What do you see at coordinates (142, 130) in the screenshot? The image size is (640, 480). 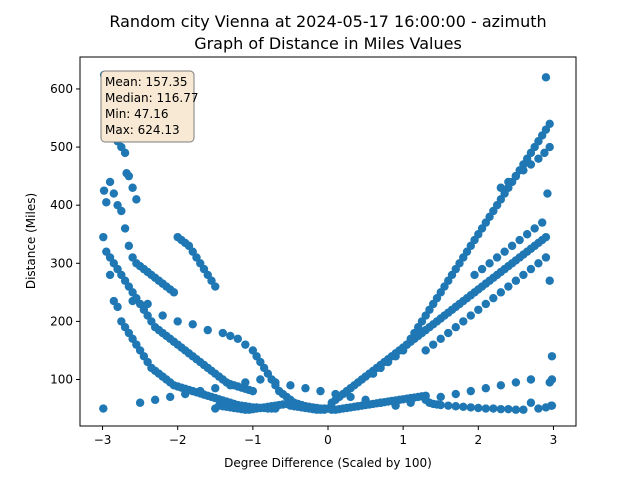 I see `stats-max: Max: 624.13` at bounding box center [142, 130].